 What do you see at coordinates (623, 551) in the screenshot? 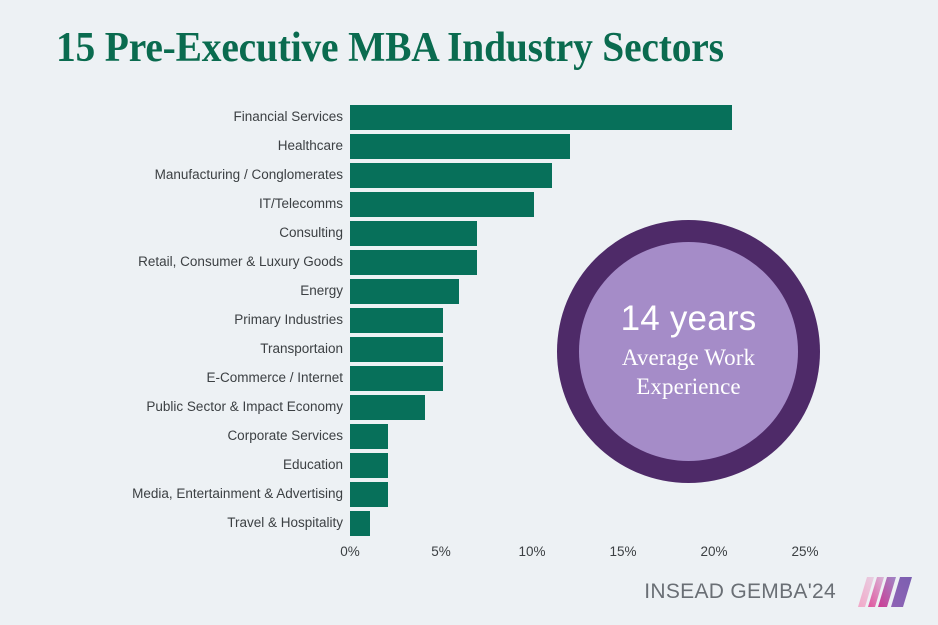
I see `x-axis-tick-label: 15%` at bounding box center [623, 551].